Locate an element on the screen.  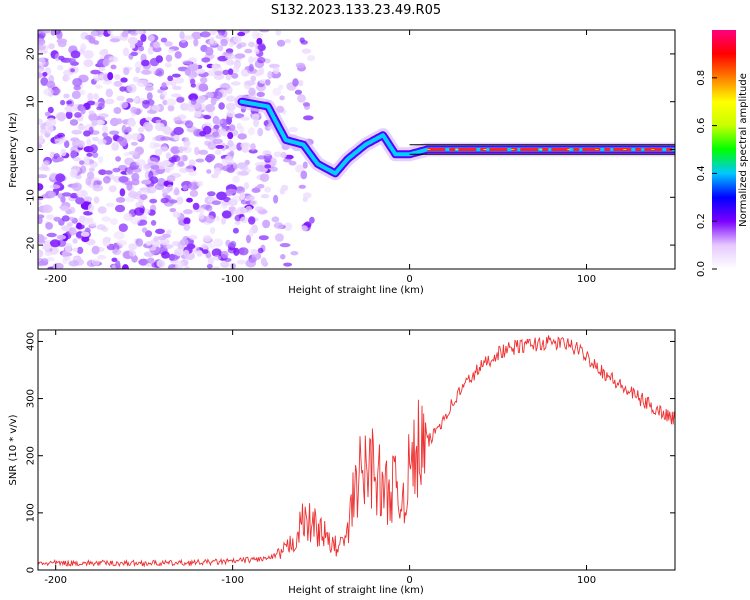
y-tick-label: 300 is located at coordinates (31, 398).